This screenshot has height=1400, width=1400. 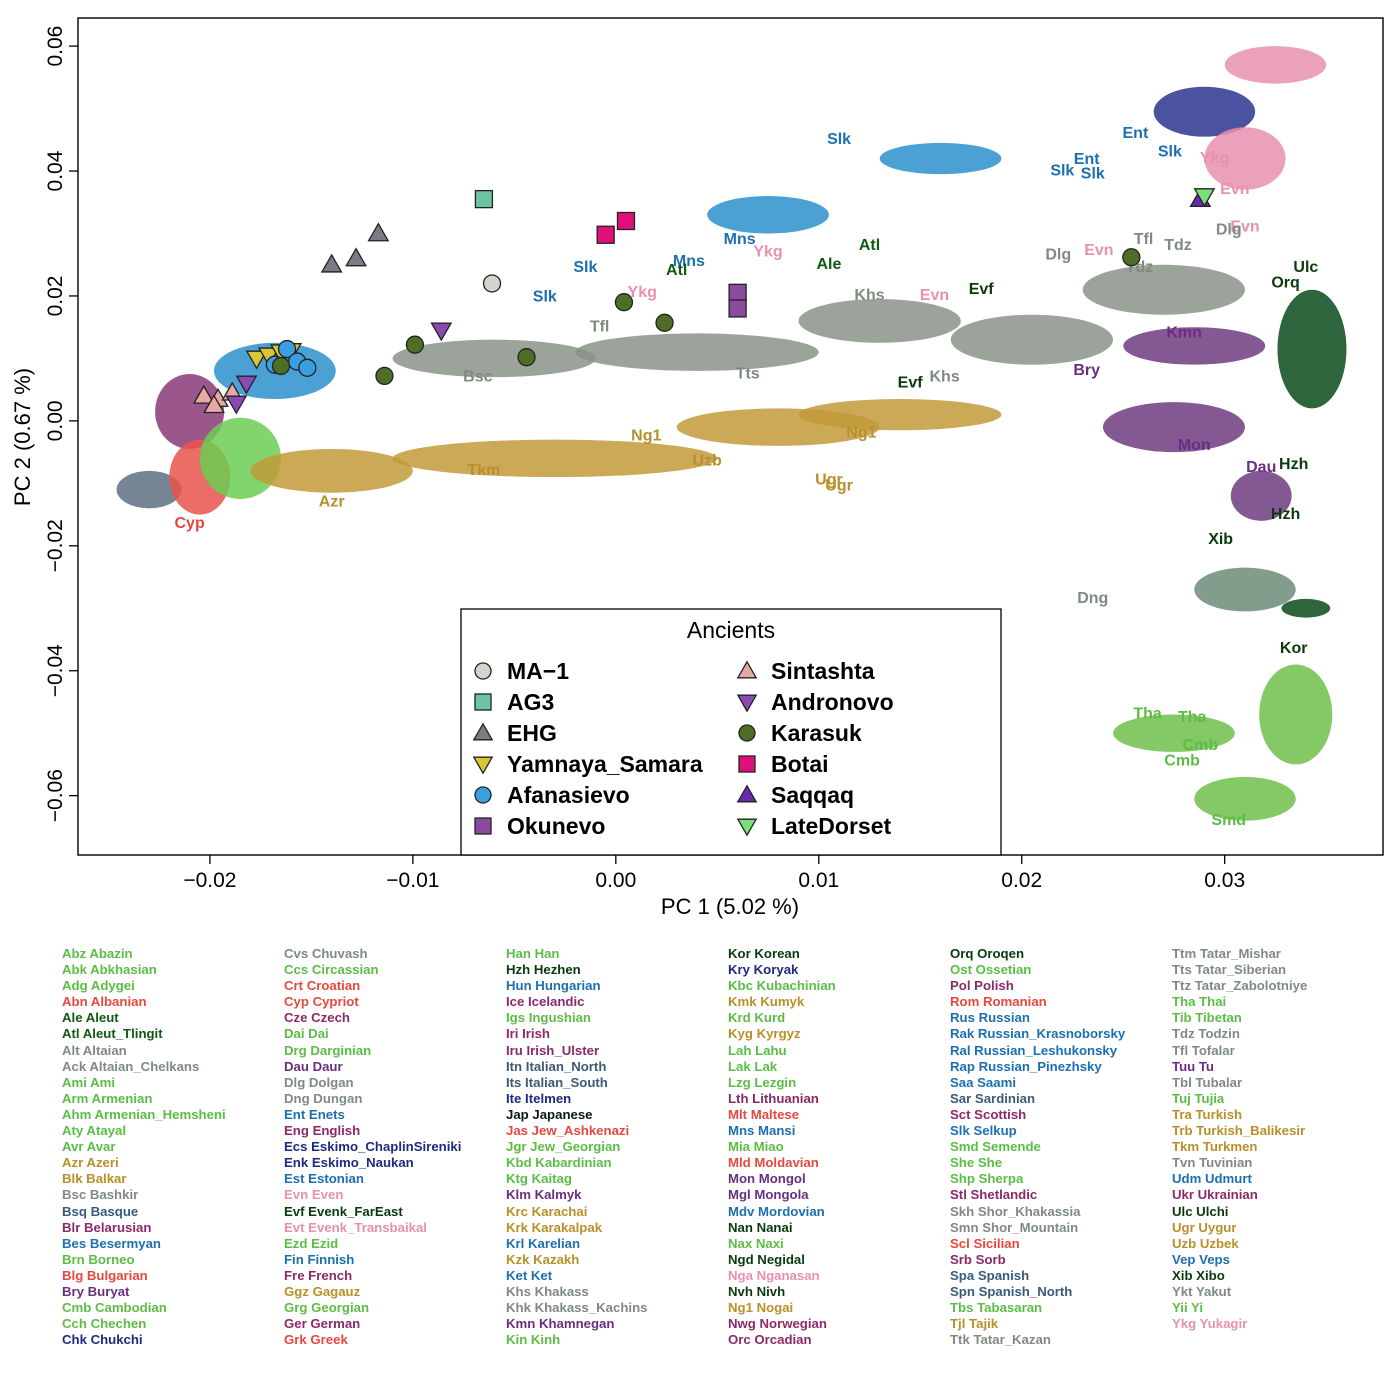 What do you see at coordinates (1285, 283) in the screenshot?
I see `population-label: Orq` at bounding box center [1285, 283].